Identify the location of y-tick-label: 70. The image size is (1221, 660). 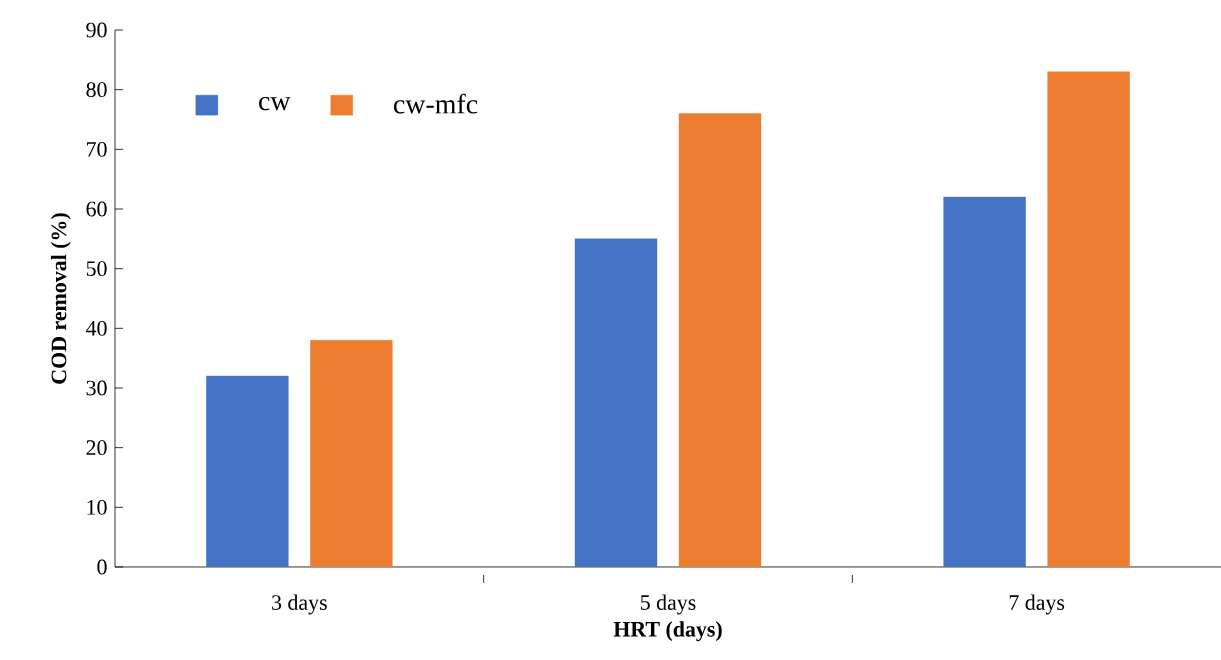
(97, 149).